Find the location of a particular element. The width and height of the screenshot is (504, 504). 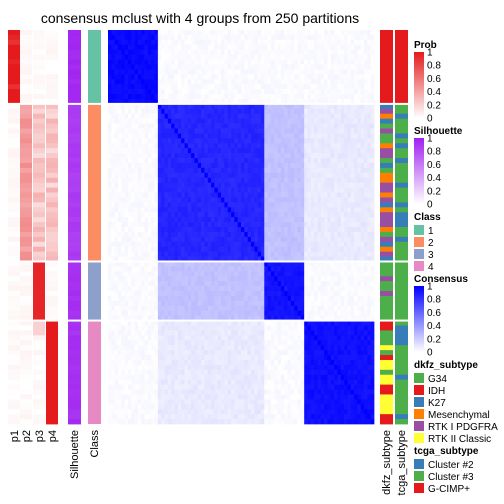

prob-cell-p3 is located at coordinates (39, 116).